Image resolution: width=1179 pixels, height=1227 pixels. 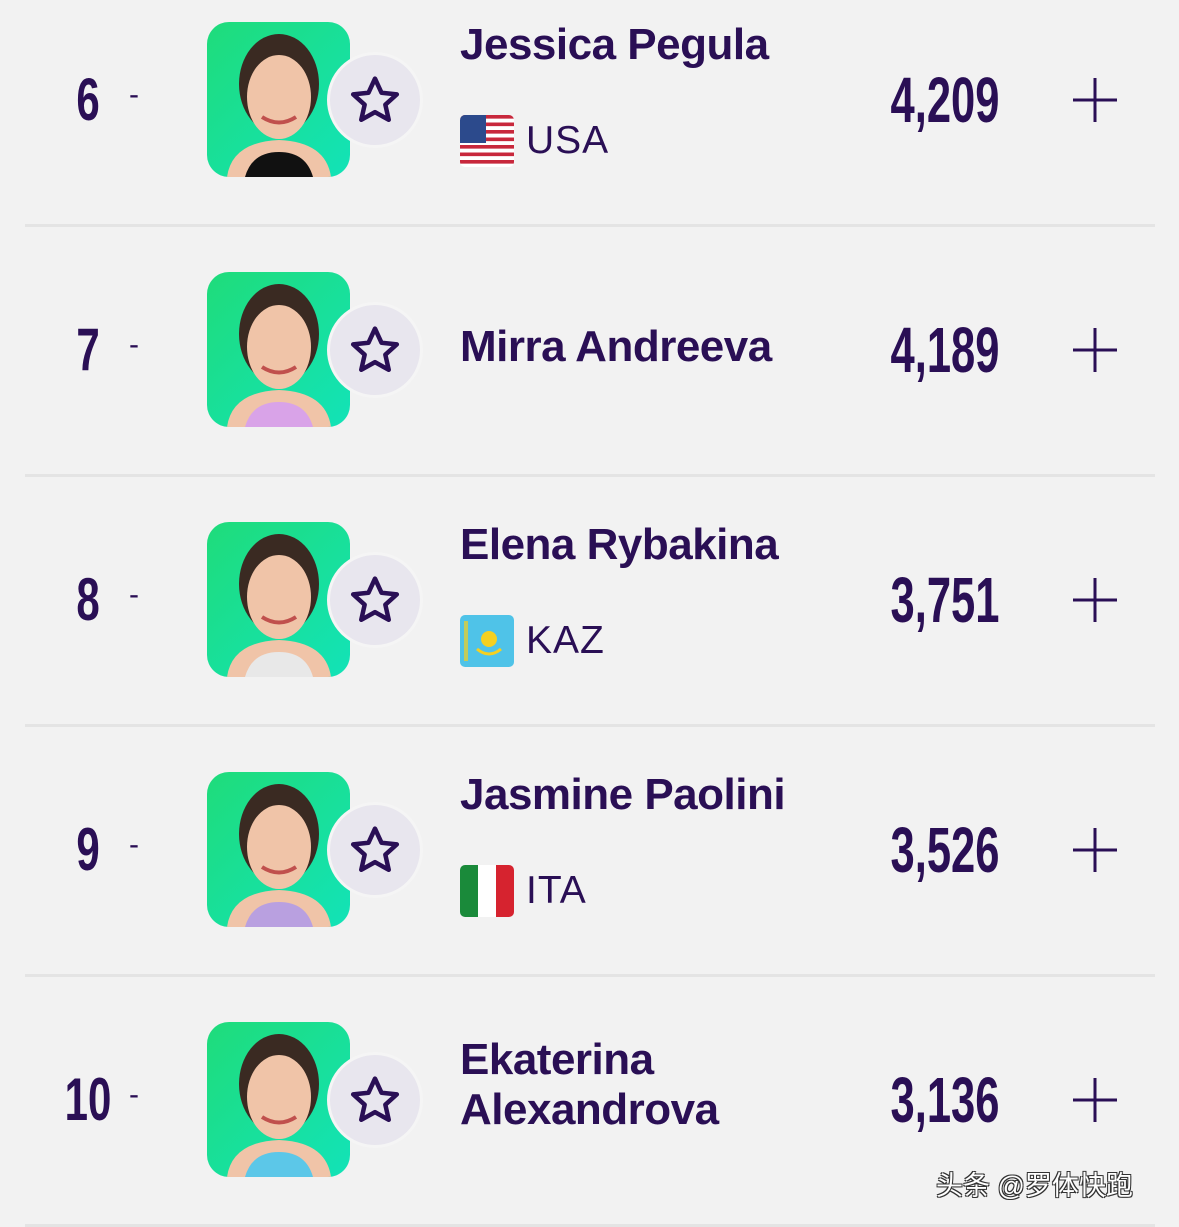 I want to click on country: ITA, so click(x=523, y=891).